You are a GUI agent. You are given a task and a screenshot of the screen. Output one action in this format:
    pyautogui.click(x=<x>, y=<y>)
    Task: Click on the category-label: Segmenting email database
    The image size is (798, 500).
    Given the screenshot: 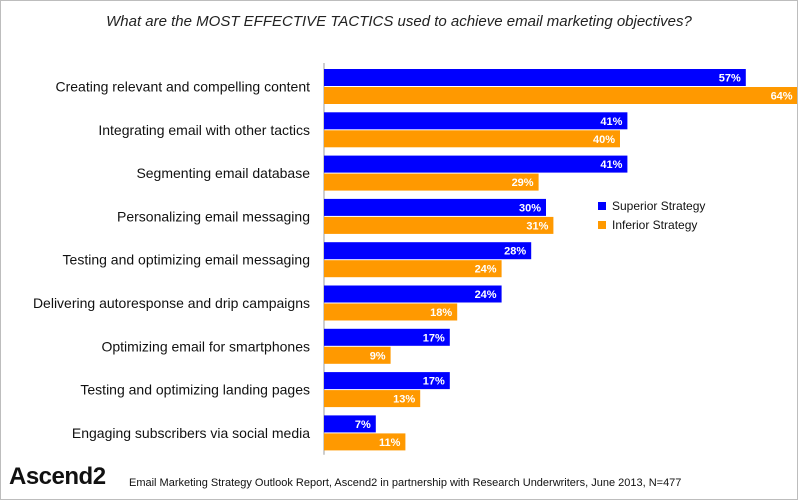 What is the action you would take?
    pyautogui.click(x=223, y=173)
    